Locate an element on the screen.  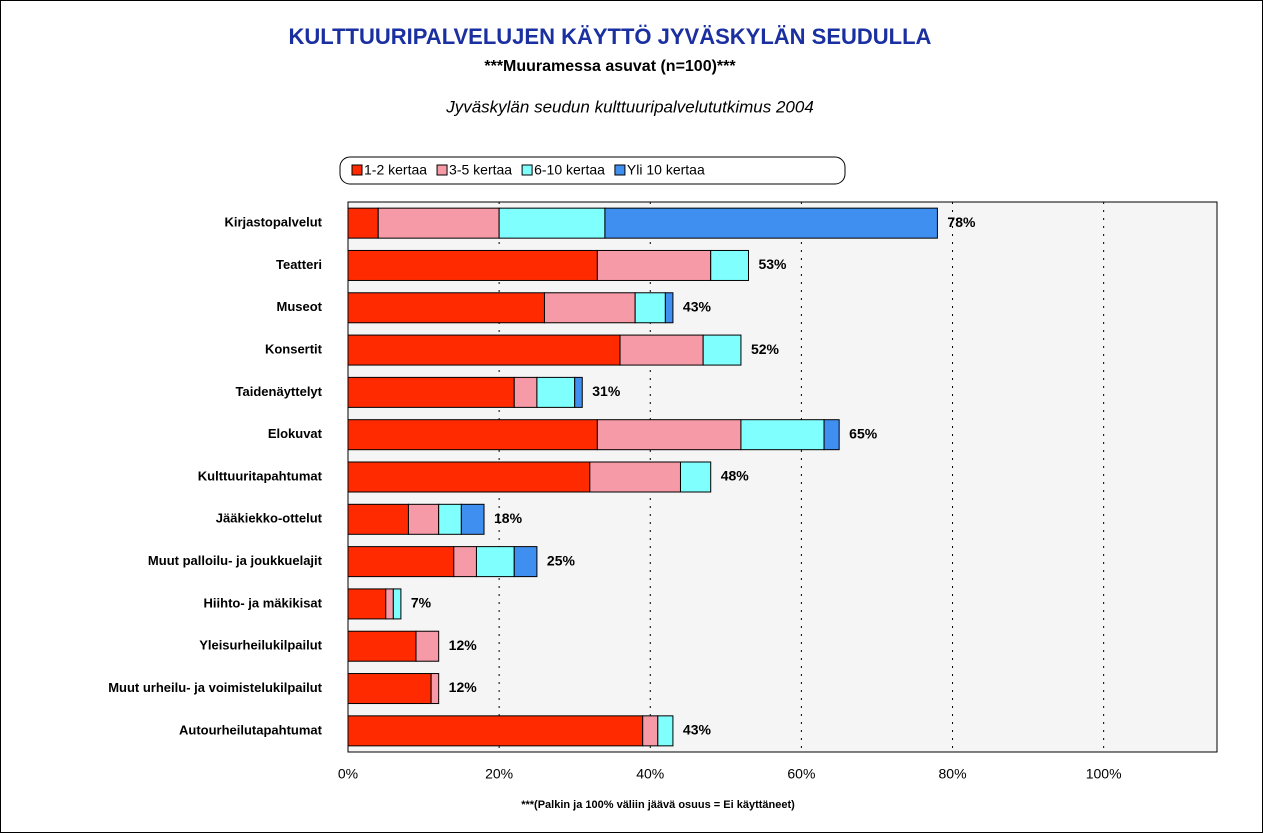
category-label: Muut urheilu- ja voimistelukilpailut is located at coordinates (215, 687).